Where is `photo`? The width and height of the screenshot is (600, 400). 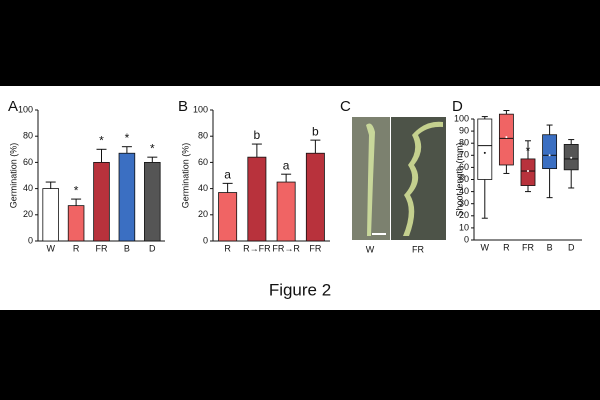 photo is located at coordinates (399, 178).